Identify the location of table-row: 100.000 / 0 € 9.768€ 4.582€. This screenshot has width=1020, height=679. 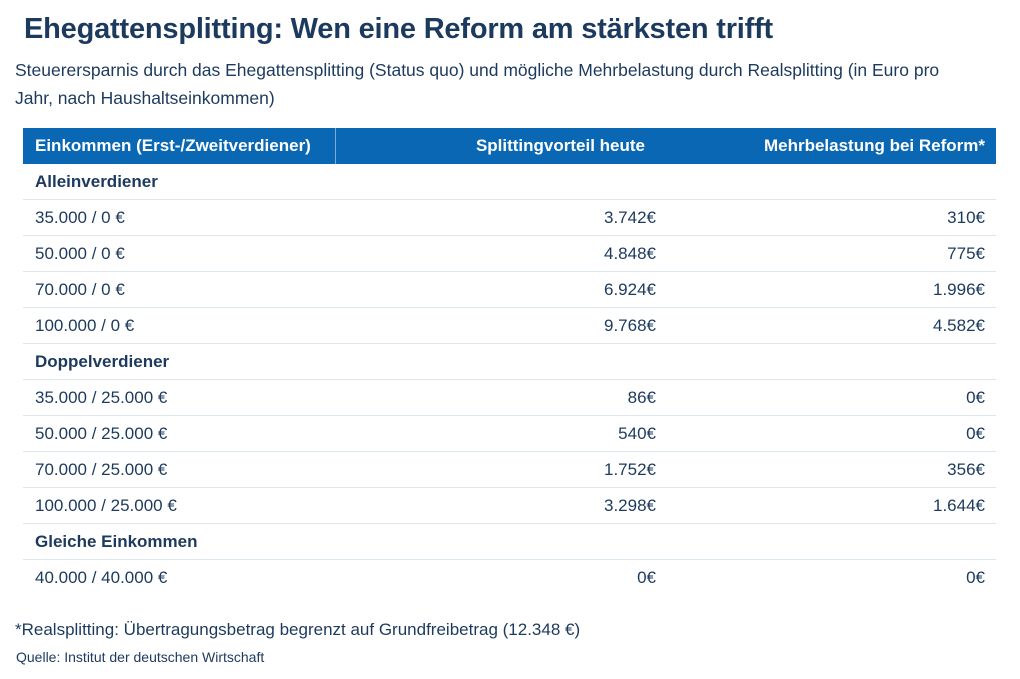
(509, 326).